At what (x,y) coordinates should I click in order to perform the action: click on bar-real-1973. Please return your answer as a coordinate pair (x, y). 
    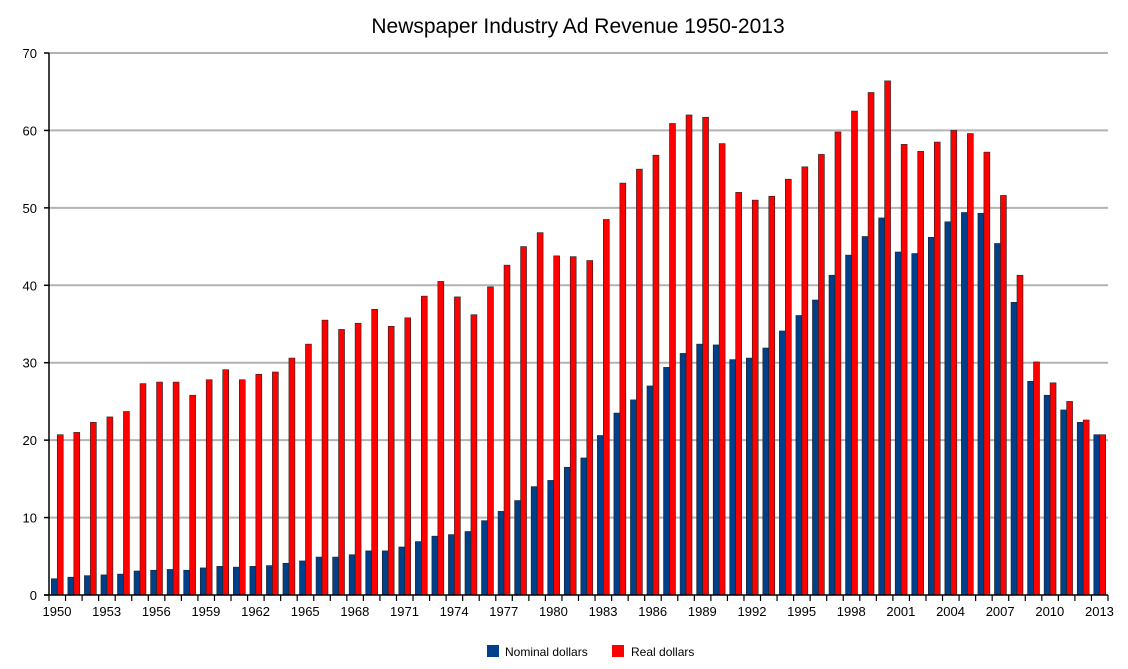
    Looking at the image, I should click on (441, 438).